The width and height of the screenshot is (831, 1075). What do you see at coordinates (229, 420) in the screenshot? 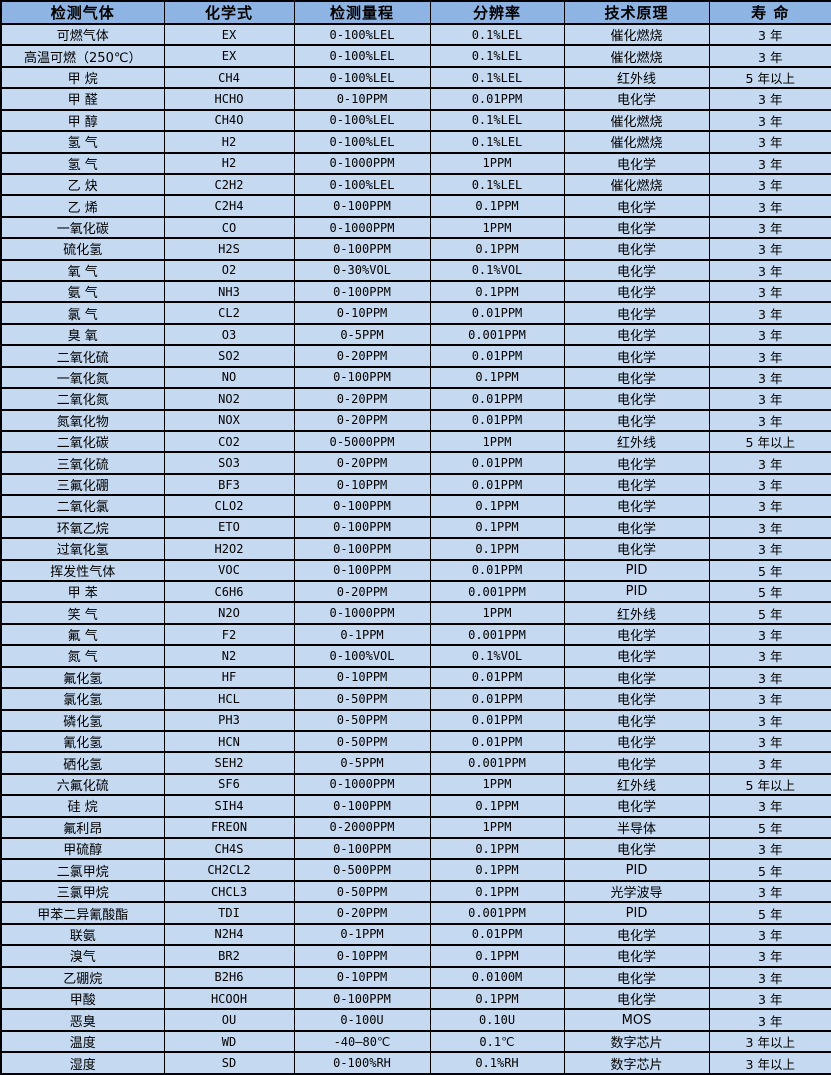
I see `cell-formula: NOX` at bounding box center [229, 420].